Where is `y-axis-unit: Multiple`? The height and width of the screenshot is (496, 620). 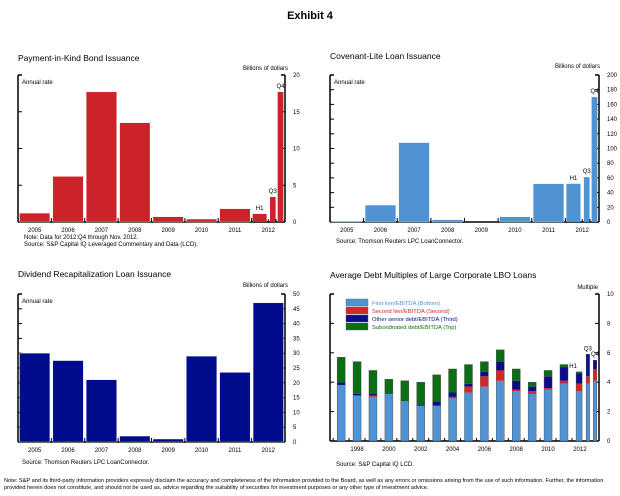 y-axis-unit: Multiple is located at coordinates (587, 288).